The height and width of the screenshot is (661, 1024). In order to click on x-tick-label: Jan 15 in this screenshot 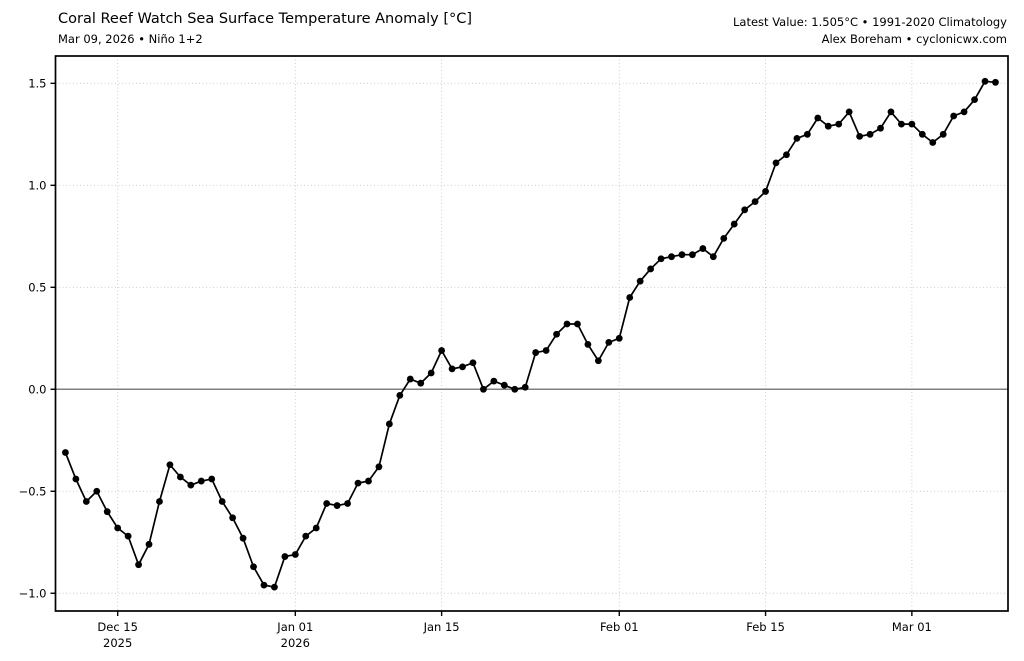, I will do `click(441, 627)`.